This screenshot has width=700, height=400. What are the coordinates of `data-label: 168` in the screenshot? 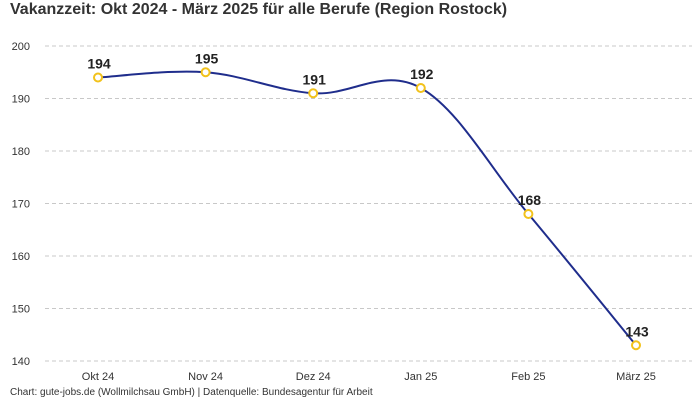 It's located at (530, 200).